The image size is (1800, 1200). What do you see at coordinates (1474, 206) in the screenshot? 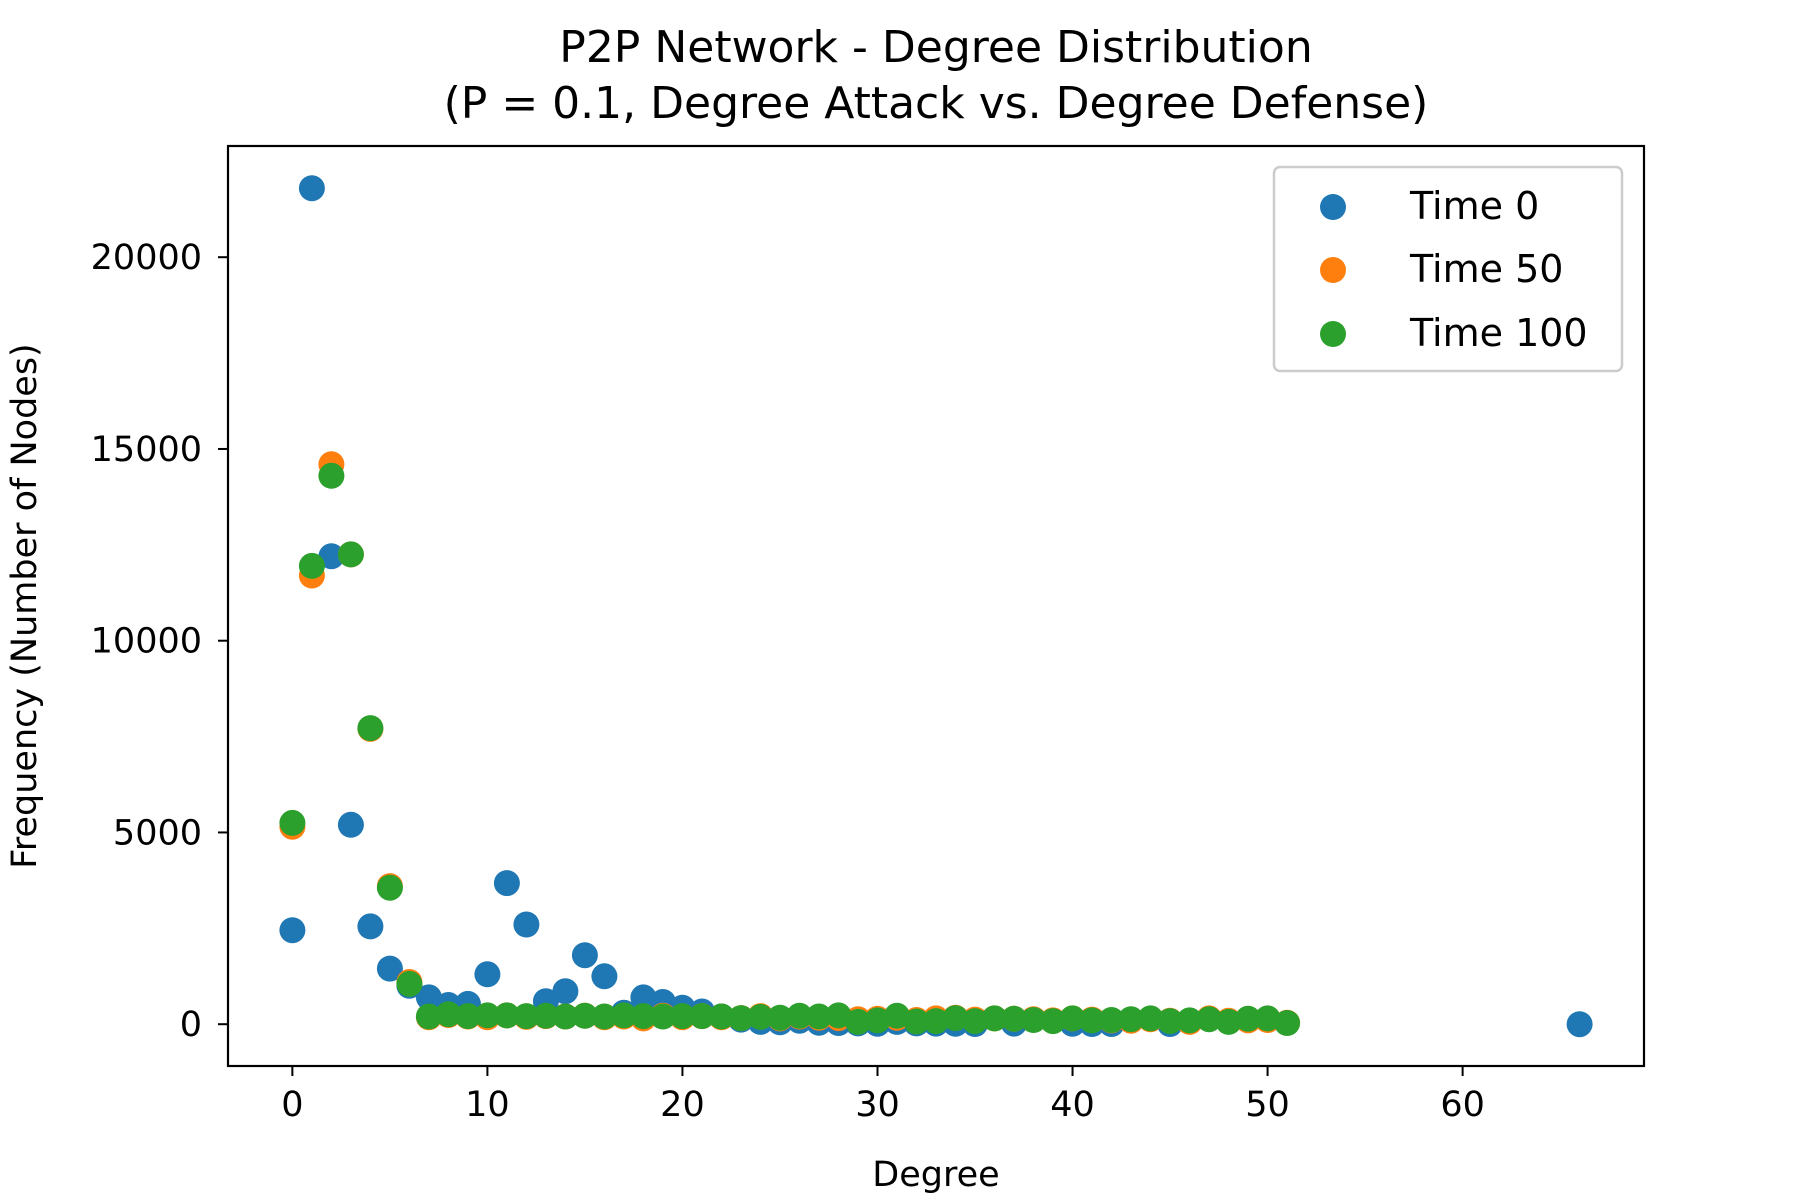
I see `legend-label-time-0: Time 0` at bounding box center [1474, 206].